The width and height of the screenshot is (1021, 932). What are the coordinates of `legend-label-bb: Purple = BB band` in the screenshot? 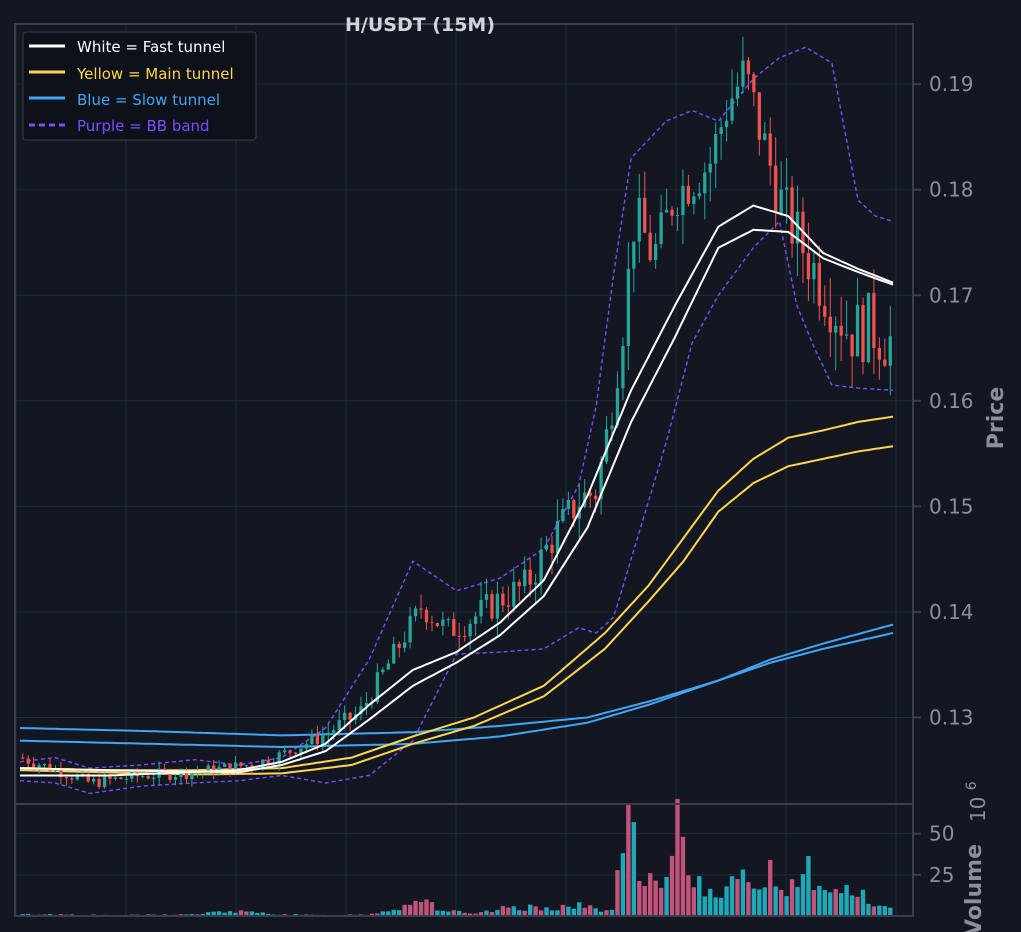 It's located at (143, 126).